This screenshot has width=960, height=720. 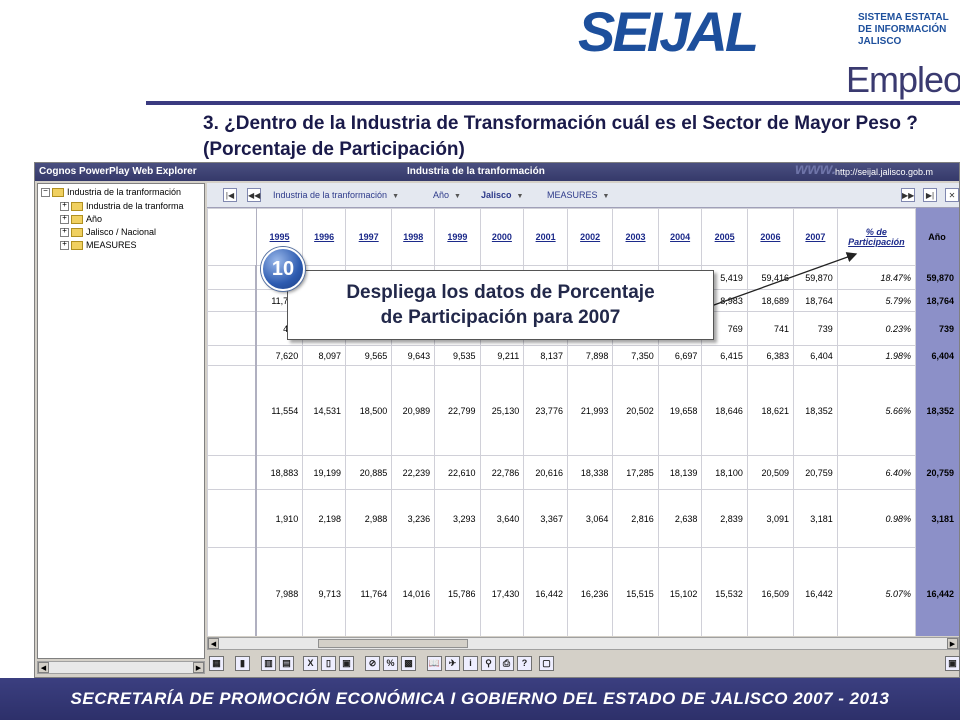 What do you see at coordinates (369, 518) in the screenshot?
I see `data-cell: 2,988` at bounding box center [369, 518].